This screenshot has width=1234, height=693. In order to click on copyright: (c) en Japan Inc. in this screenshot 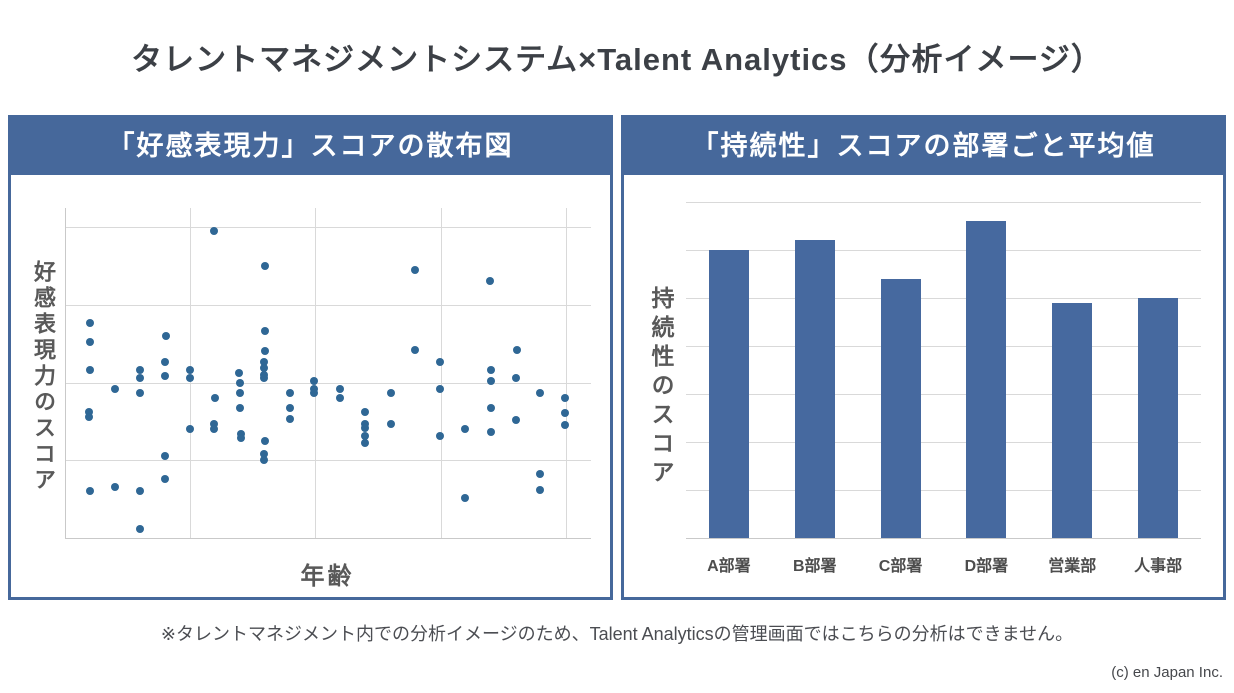, I will do `click(1167, 672)`.